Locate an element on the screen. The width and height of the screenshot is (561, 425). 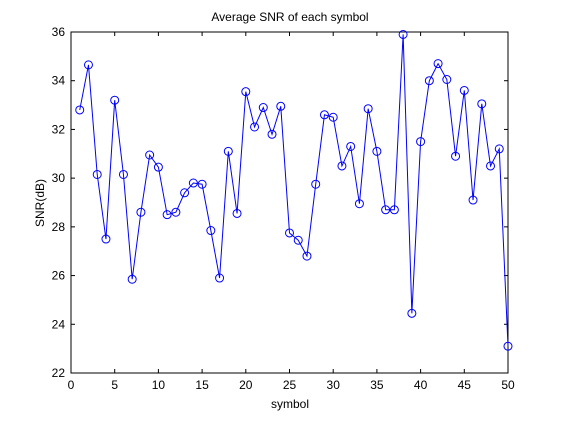
y-tick-label: 36 is located at coordinates (59, 32).